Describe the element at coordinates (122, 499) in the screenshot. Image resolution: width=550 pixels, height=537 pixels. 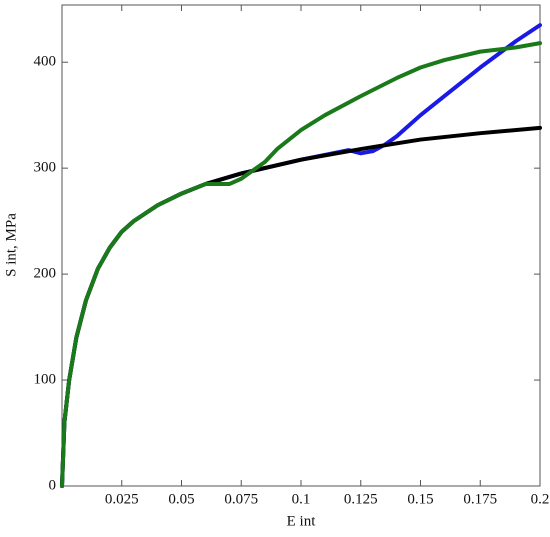
I see `x-tick-label: 0.025` at that location.